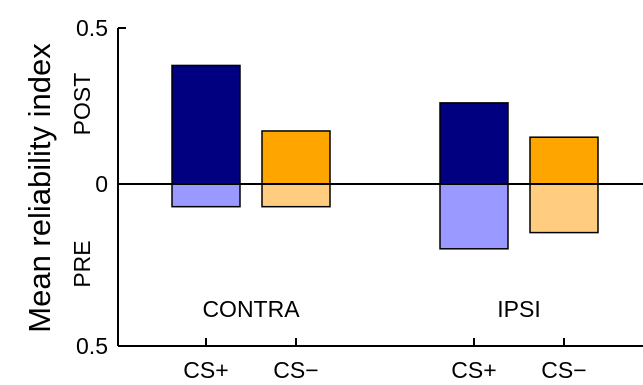 This screenshot has width=643, height=385. Describe the element at coordinates (205, 370) in the screenshot. I see `x-tick-label-1: CS+` at that location.